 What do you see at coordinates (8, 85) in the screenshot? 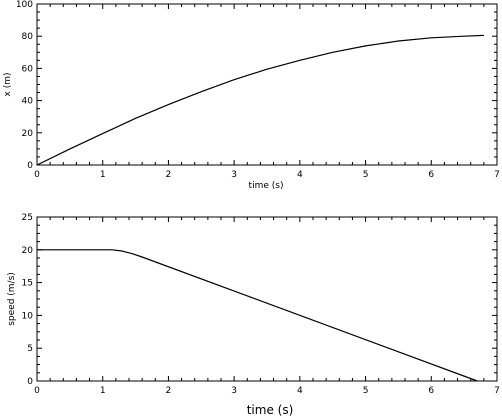
I see `position-y-axis-label: x (m)` at bounding box center [8, 85].